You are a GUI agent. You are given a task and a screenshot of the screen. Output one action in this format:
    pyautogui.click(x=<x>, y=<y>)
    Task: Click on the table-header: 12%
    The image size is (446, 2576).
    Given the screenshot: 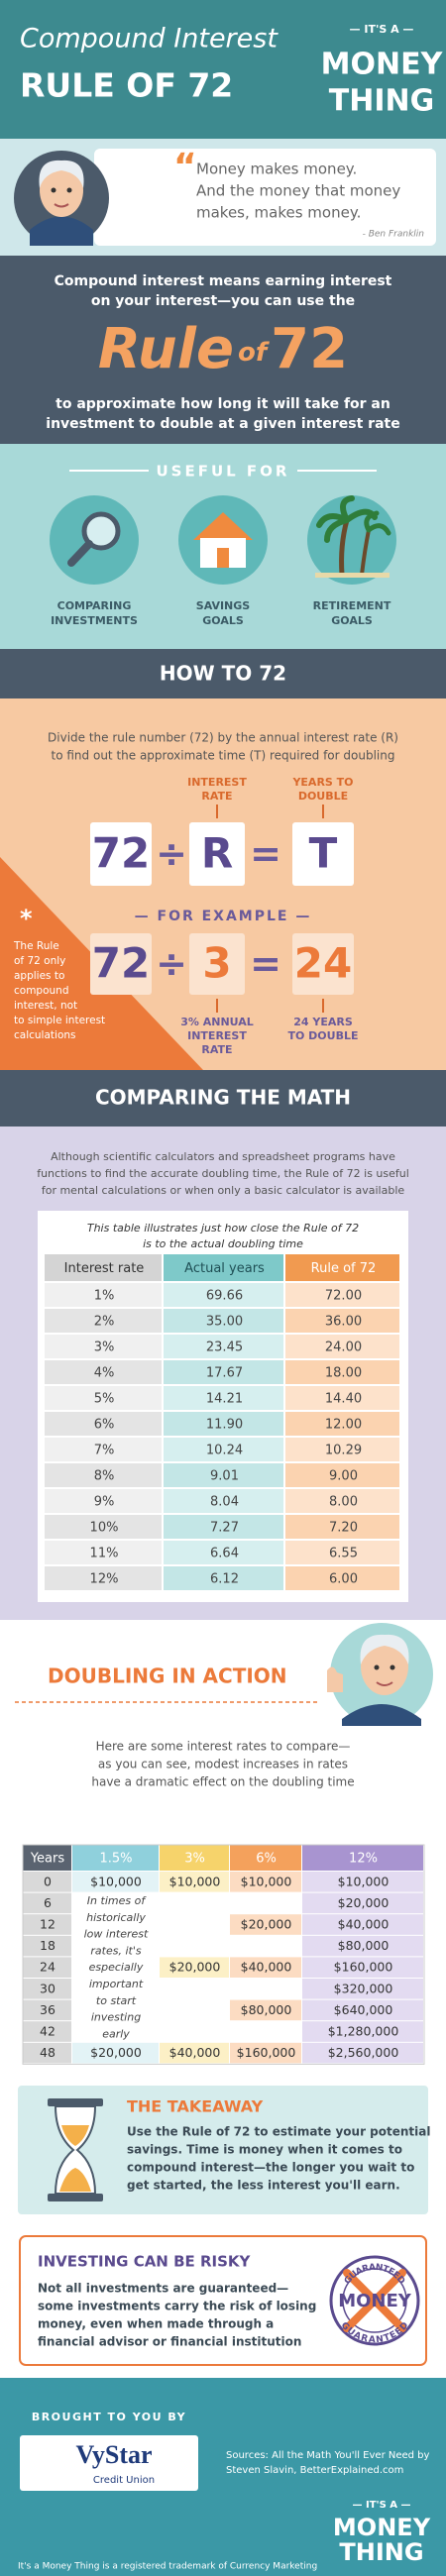 What is the action you would take?
    pyautogui.click(x=363, y=1860)
    